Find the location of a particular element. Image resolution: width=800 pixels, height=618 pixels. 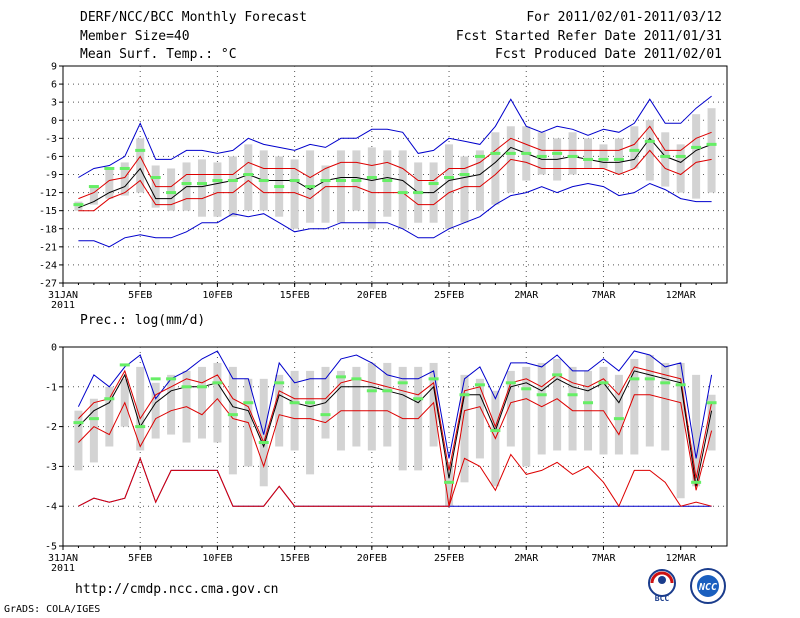

prec-x-tick-label: 2MAR is located at coordinates (526, 558).